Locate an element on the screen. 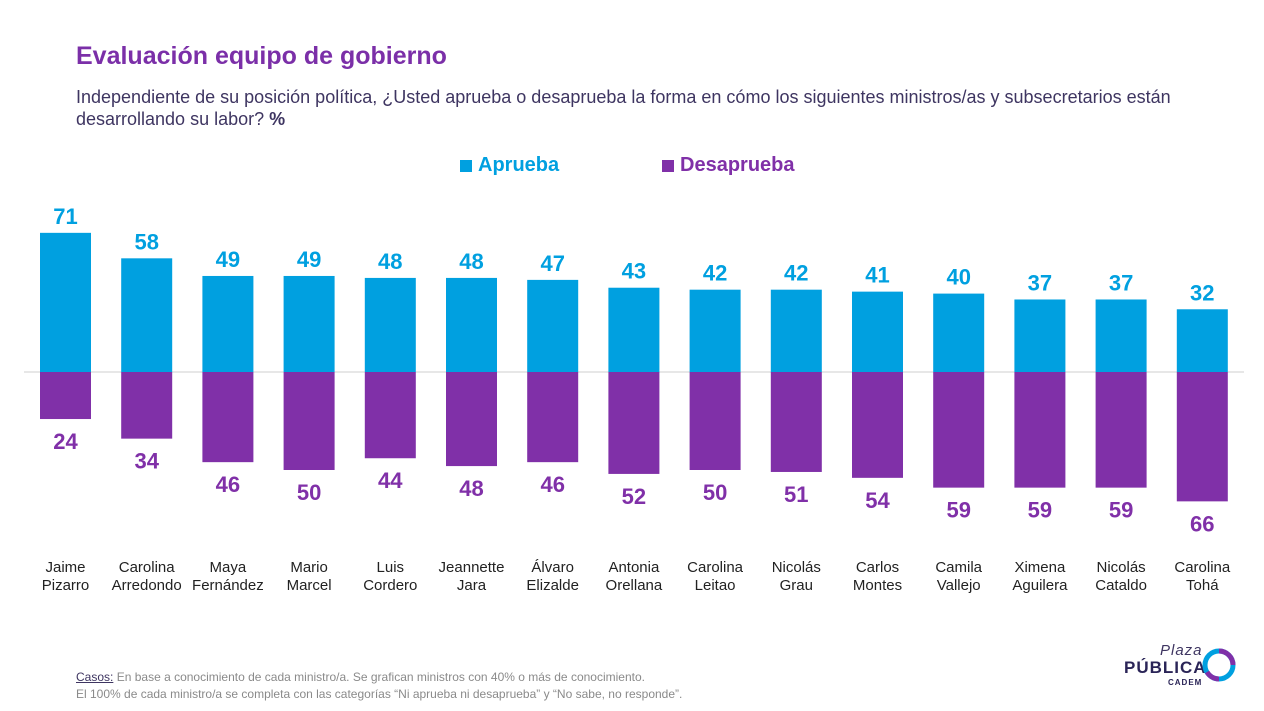 This screenshot has width=1264, height=711. category-label: Jeannette Jara is located at coordinates (472, 576).